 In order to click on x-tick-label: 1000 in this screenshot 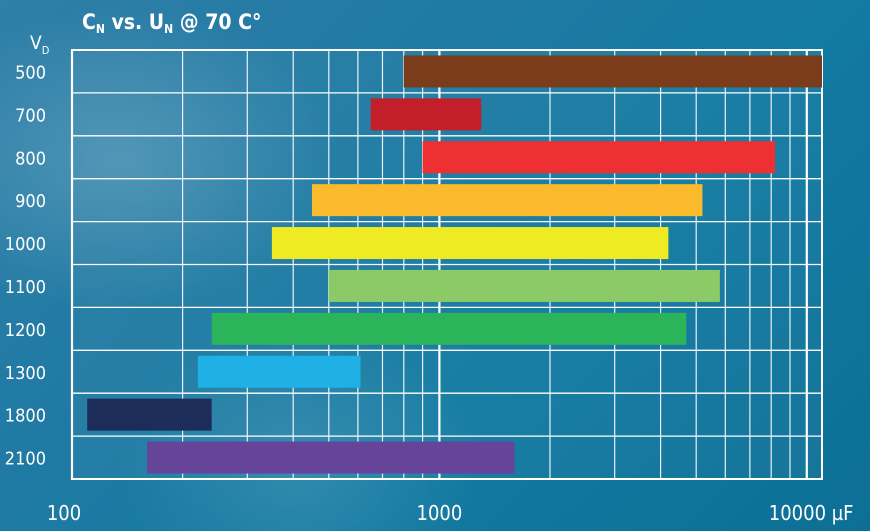, I will do `click(440, 513)`.